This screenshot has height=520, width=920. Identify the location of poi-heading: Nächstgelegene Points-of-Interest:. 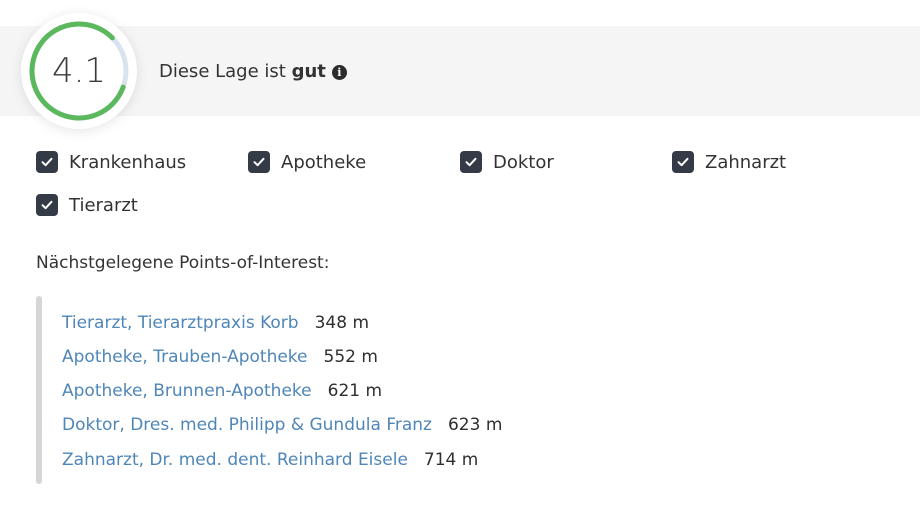
(183, 263).